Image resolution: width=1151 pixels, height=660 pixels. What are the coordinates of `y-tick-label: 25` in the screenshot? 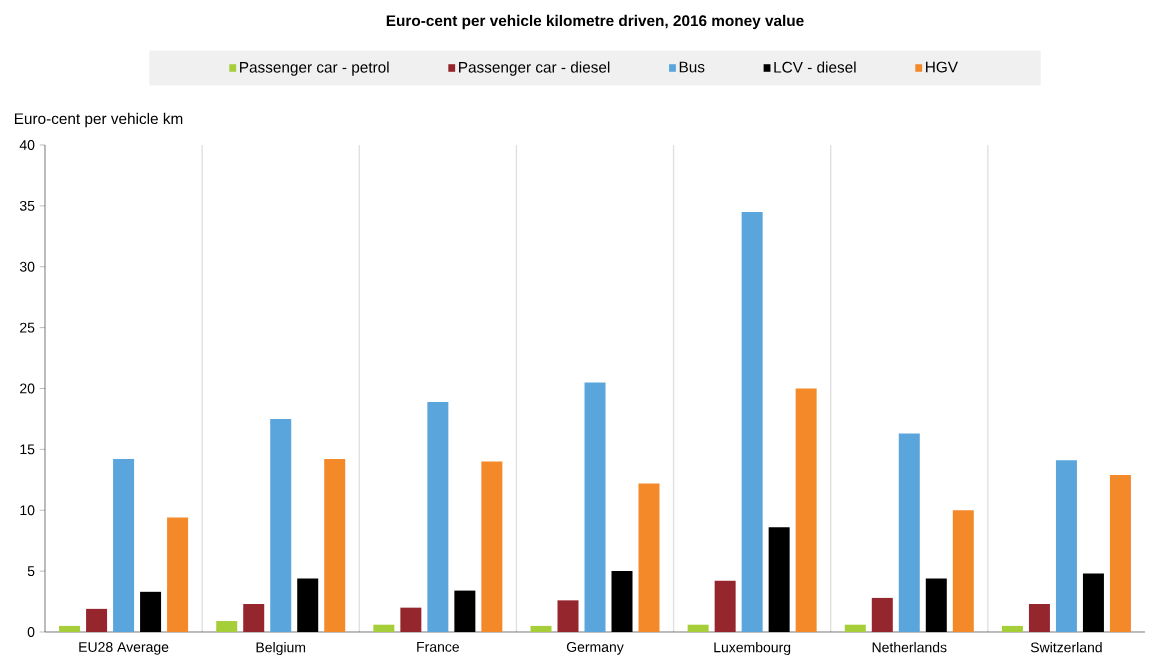 It's located at (27, 327).